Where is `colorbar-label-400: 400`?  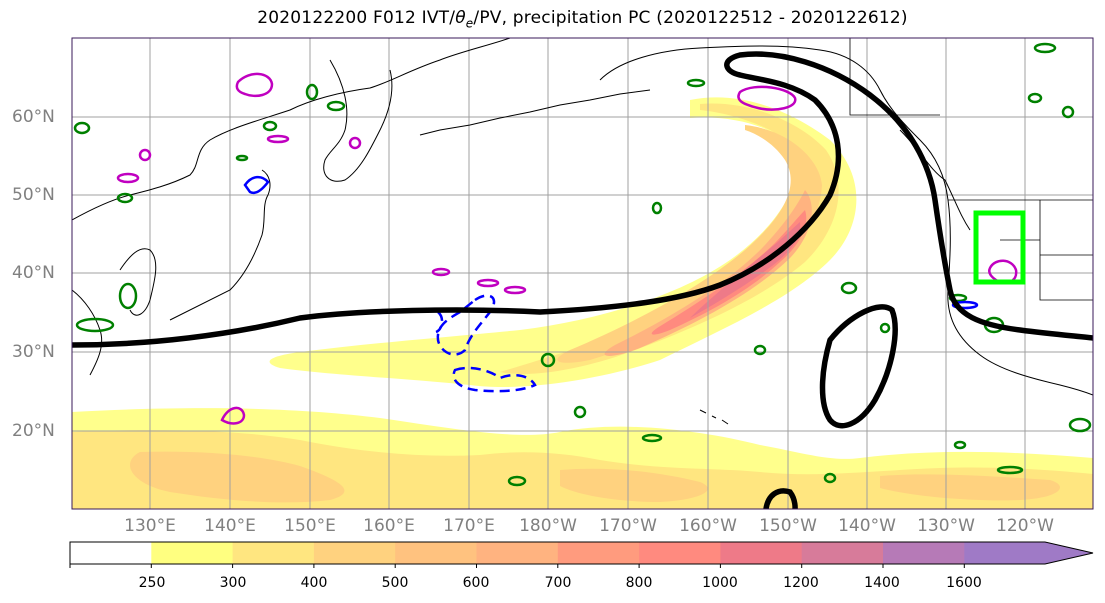
colorbar-label-400: 400 is located at coordinates (314, 583).